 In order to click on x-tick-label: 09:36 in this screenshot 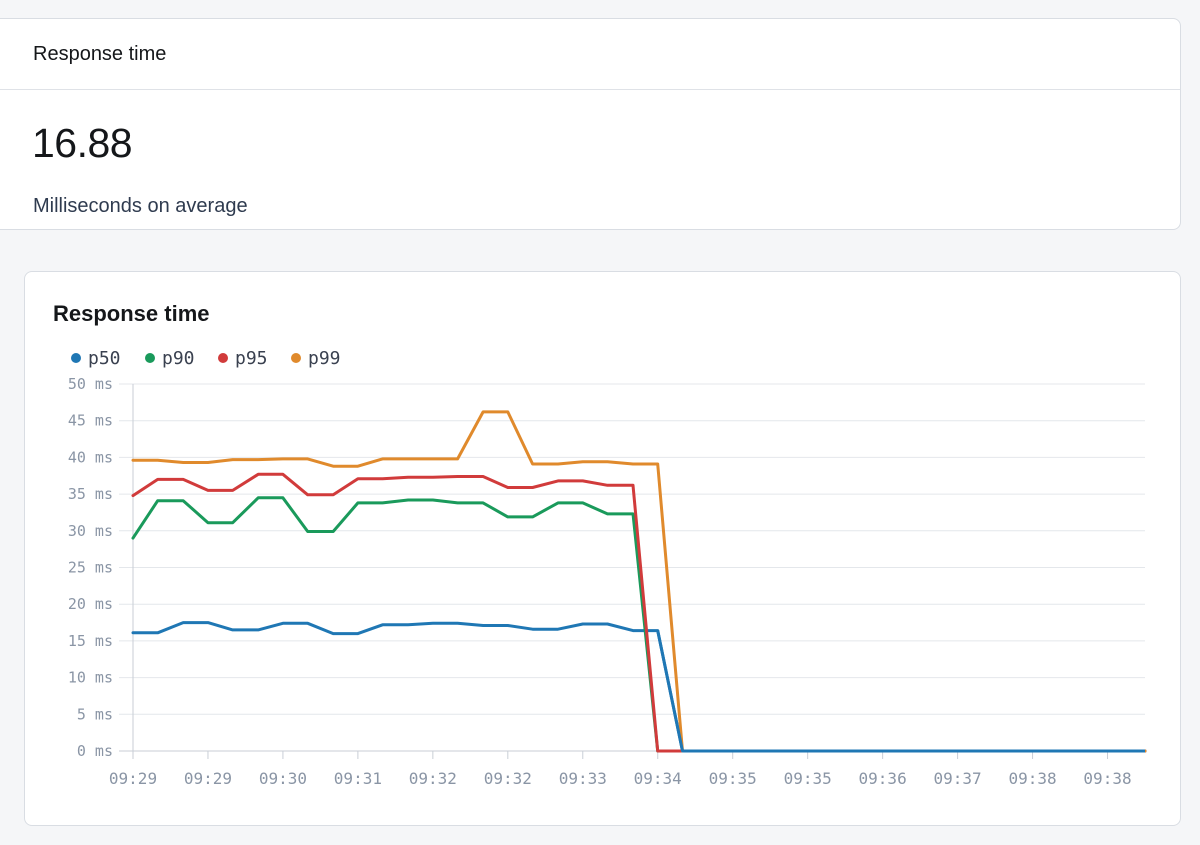, I will do `click(883, 778)`.